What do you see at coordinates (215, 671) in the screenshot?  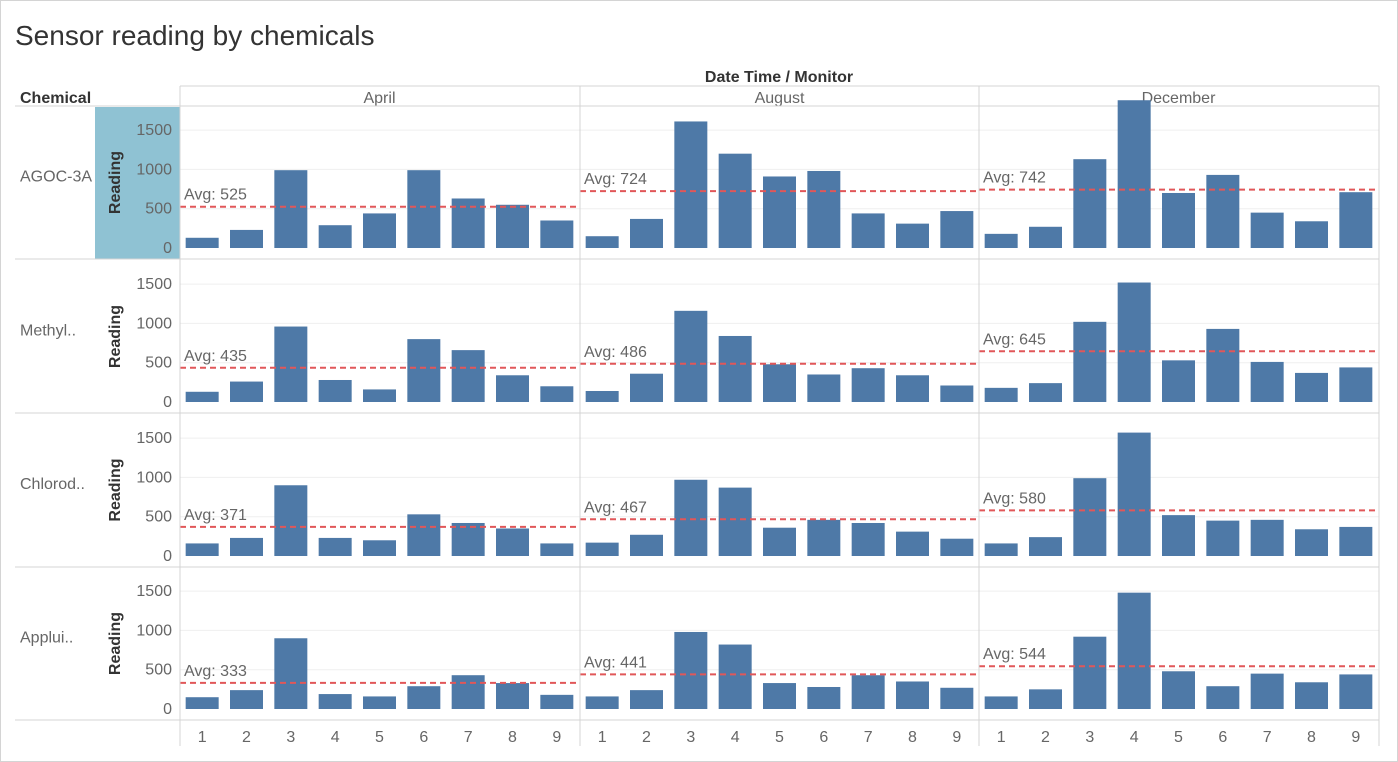 I see `avg-label: Avg: 333` at bounding box center [215, 671].